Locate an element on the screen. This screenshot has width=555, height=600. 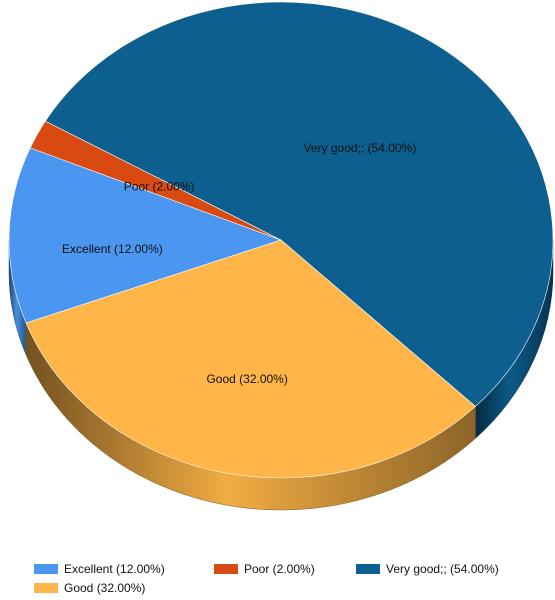
legend-label-very-good: Very good;; (54.00%) is located at coordinates (442, 569).